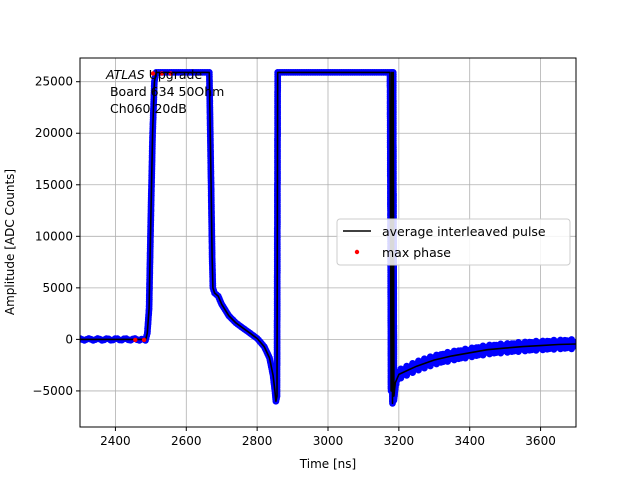 This screenshot has width=640, height=480. I want to click on y-tick-label: 15000, so click(54, 185).